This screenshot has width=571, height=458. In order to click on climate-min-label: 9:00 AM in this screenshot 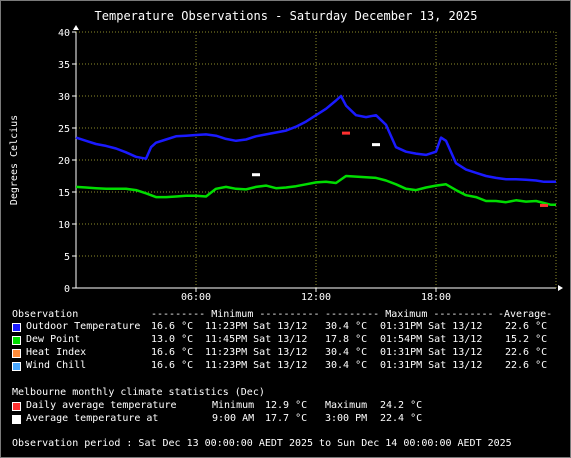, I will do `click(233, 418)`.